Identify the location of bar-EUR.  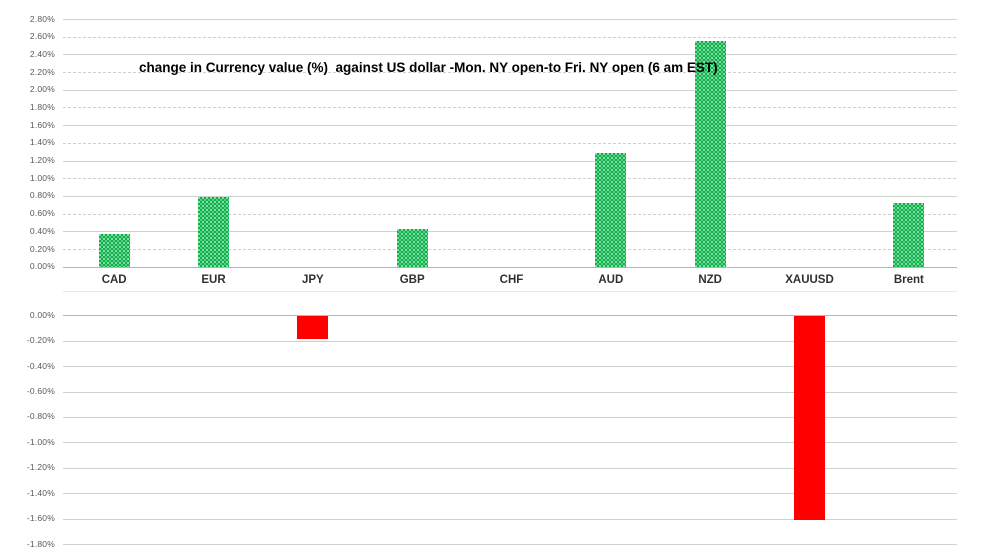
(213, 231).